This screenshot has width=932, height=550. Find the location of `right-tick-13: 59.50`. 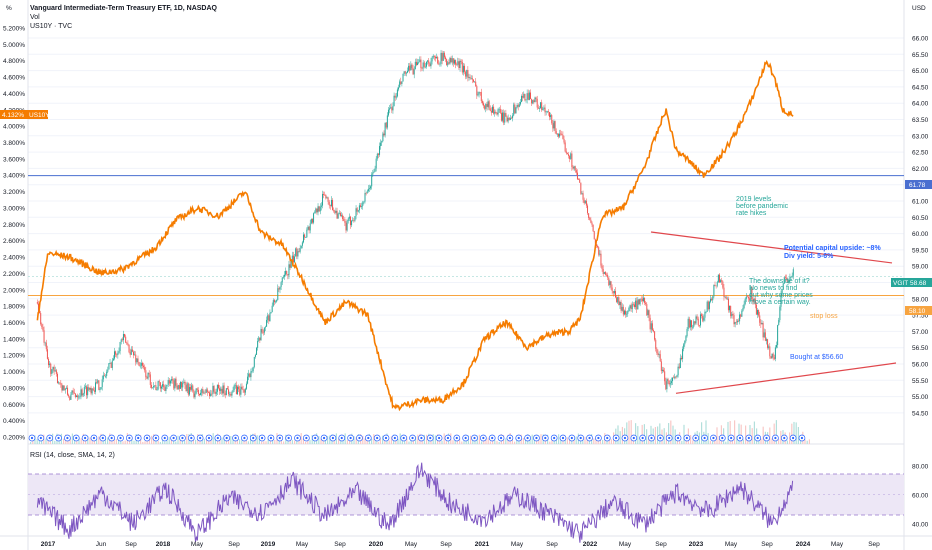

right-tick-13: 59.50 is located at coordinates (920, 250).